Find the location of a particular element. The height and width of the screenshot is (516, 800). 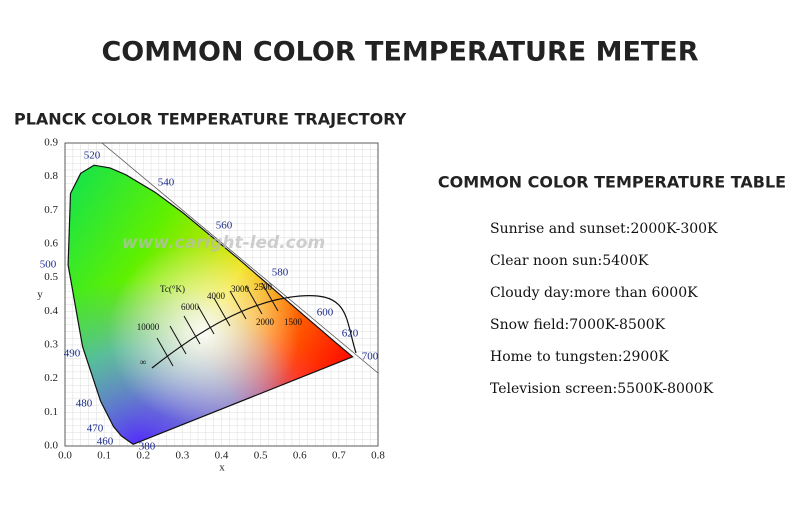

temperature-label: 10000 is located at coordinates (148, 327).